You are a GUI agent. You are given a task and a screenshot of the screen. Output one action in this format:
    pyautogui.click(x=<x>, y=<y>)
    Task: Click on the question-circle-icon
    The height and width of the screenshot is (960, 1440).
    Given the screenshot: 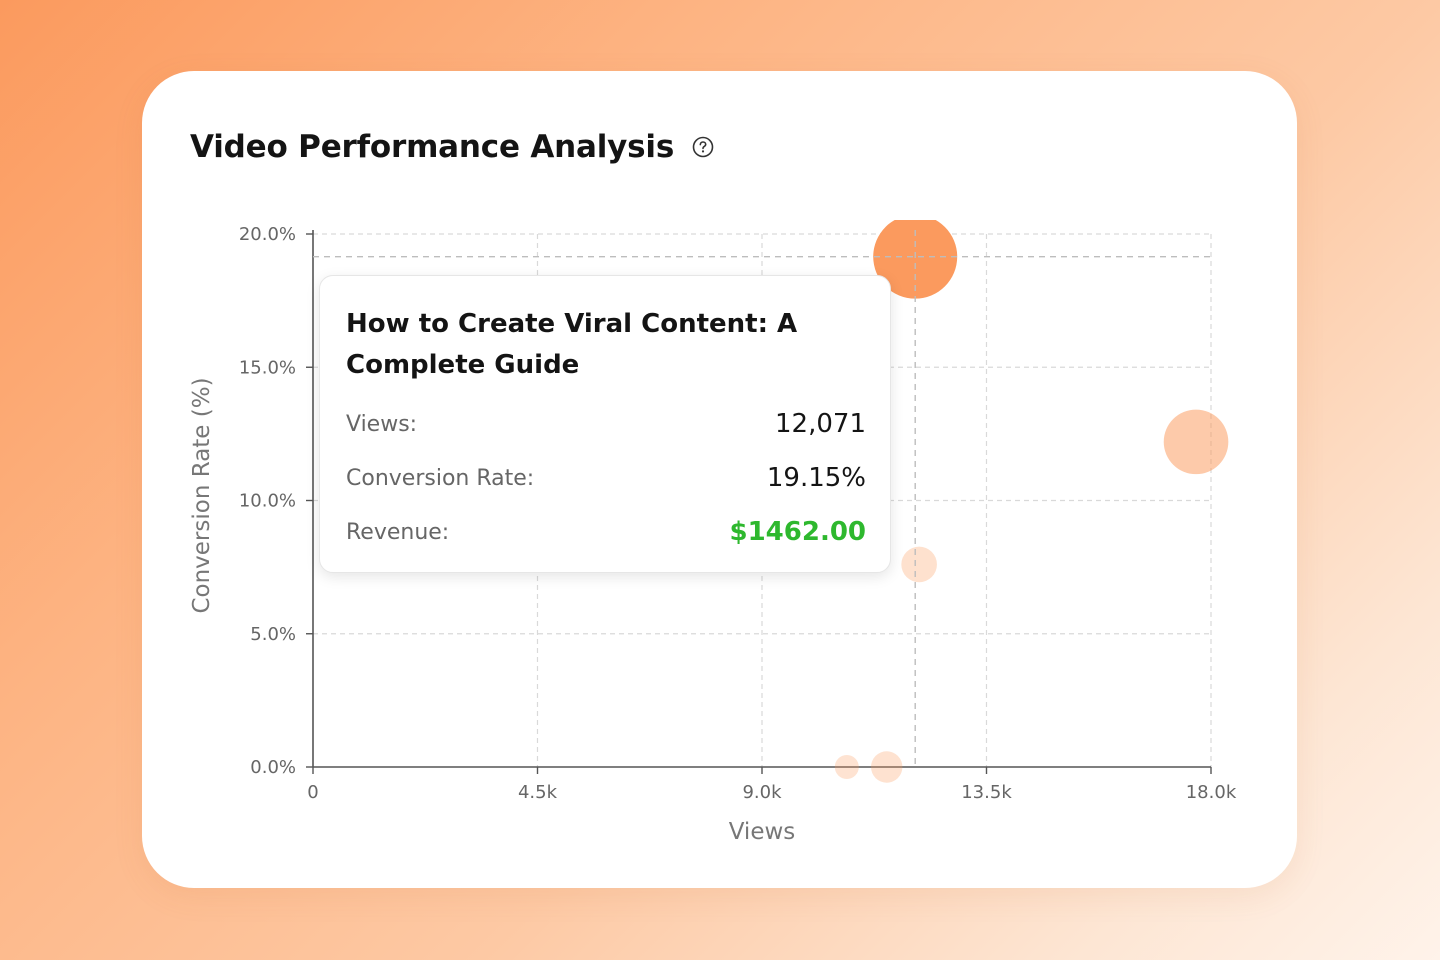 What is the action you would take?
    pyautogui.click(x=703, y=147)
    